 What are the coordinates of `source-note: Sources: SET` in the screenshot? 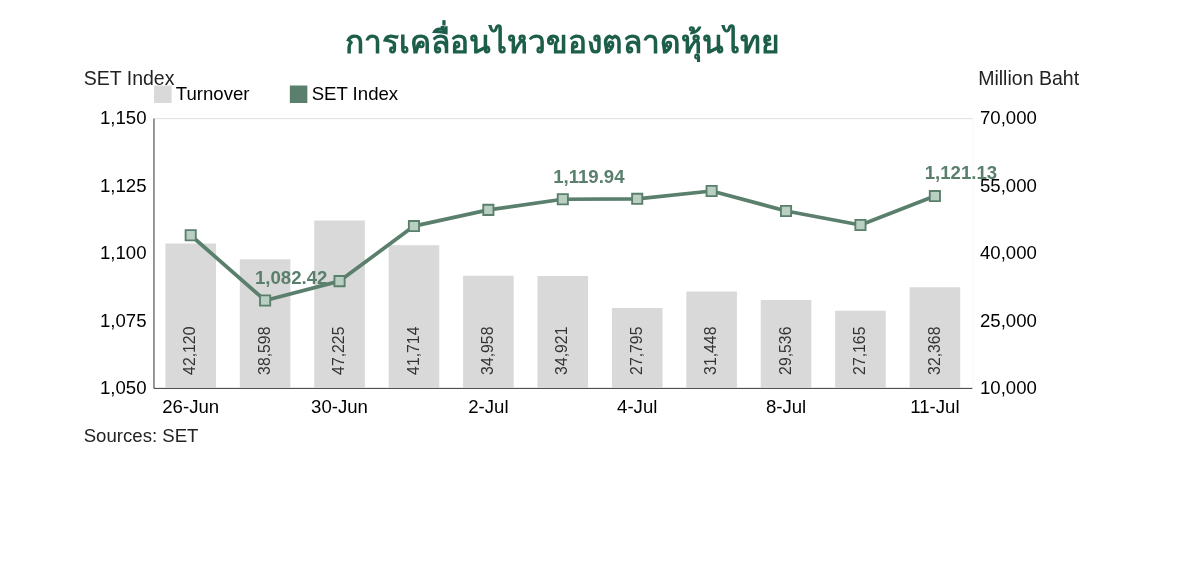 It's located at (141, 435).